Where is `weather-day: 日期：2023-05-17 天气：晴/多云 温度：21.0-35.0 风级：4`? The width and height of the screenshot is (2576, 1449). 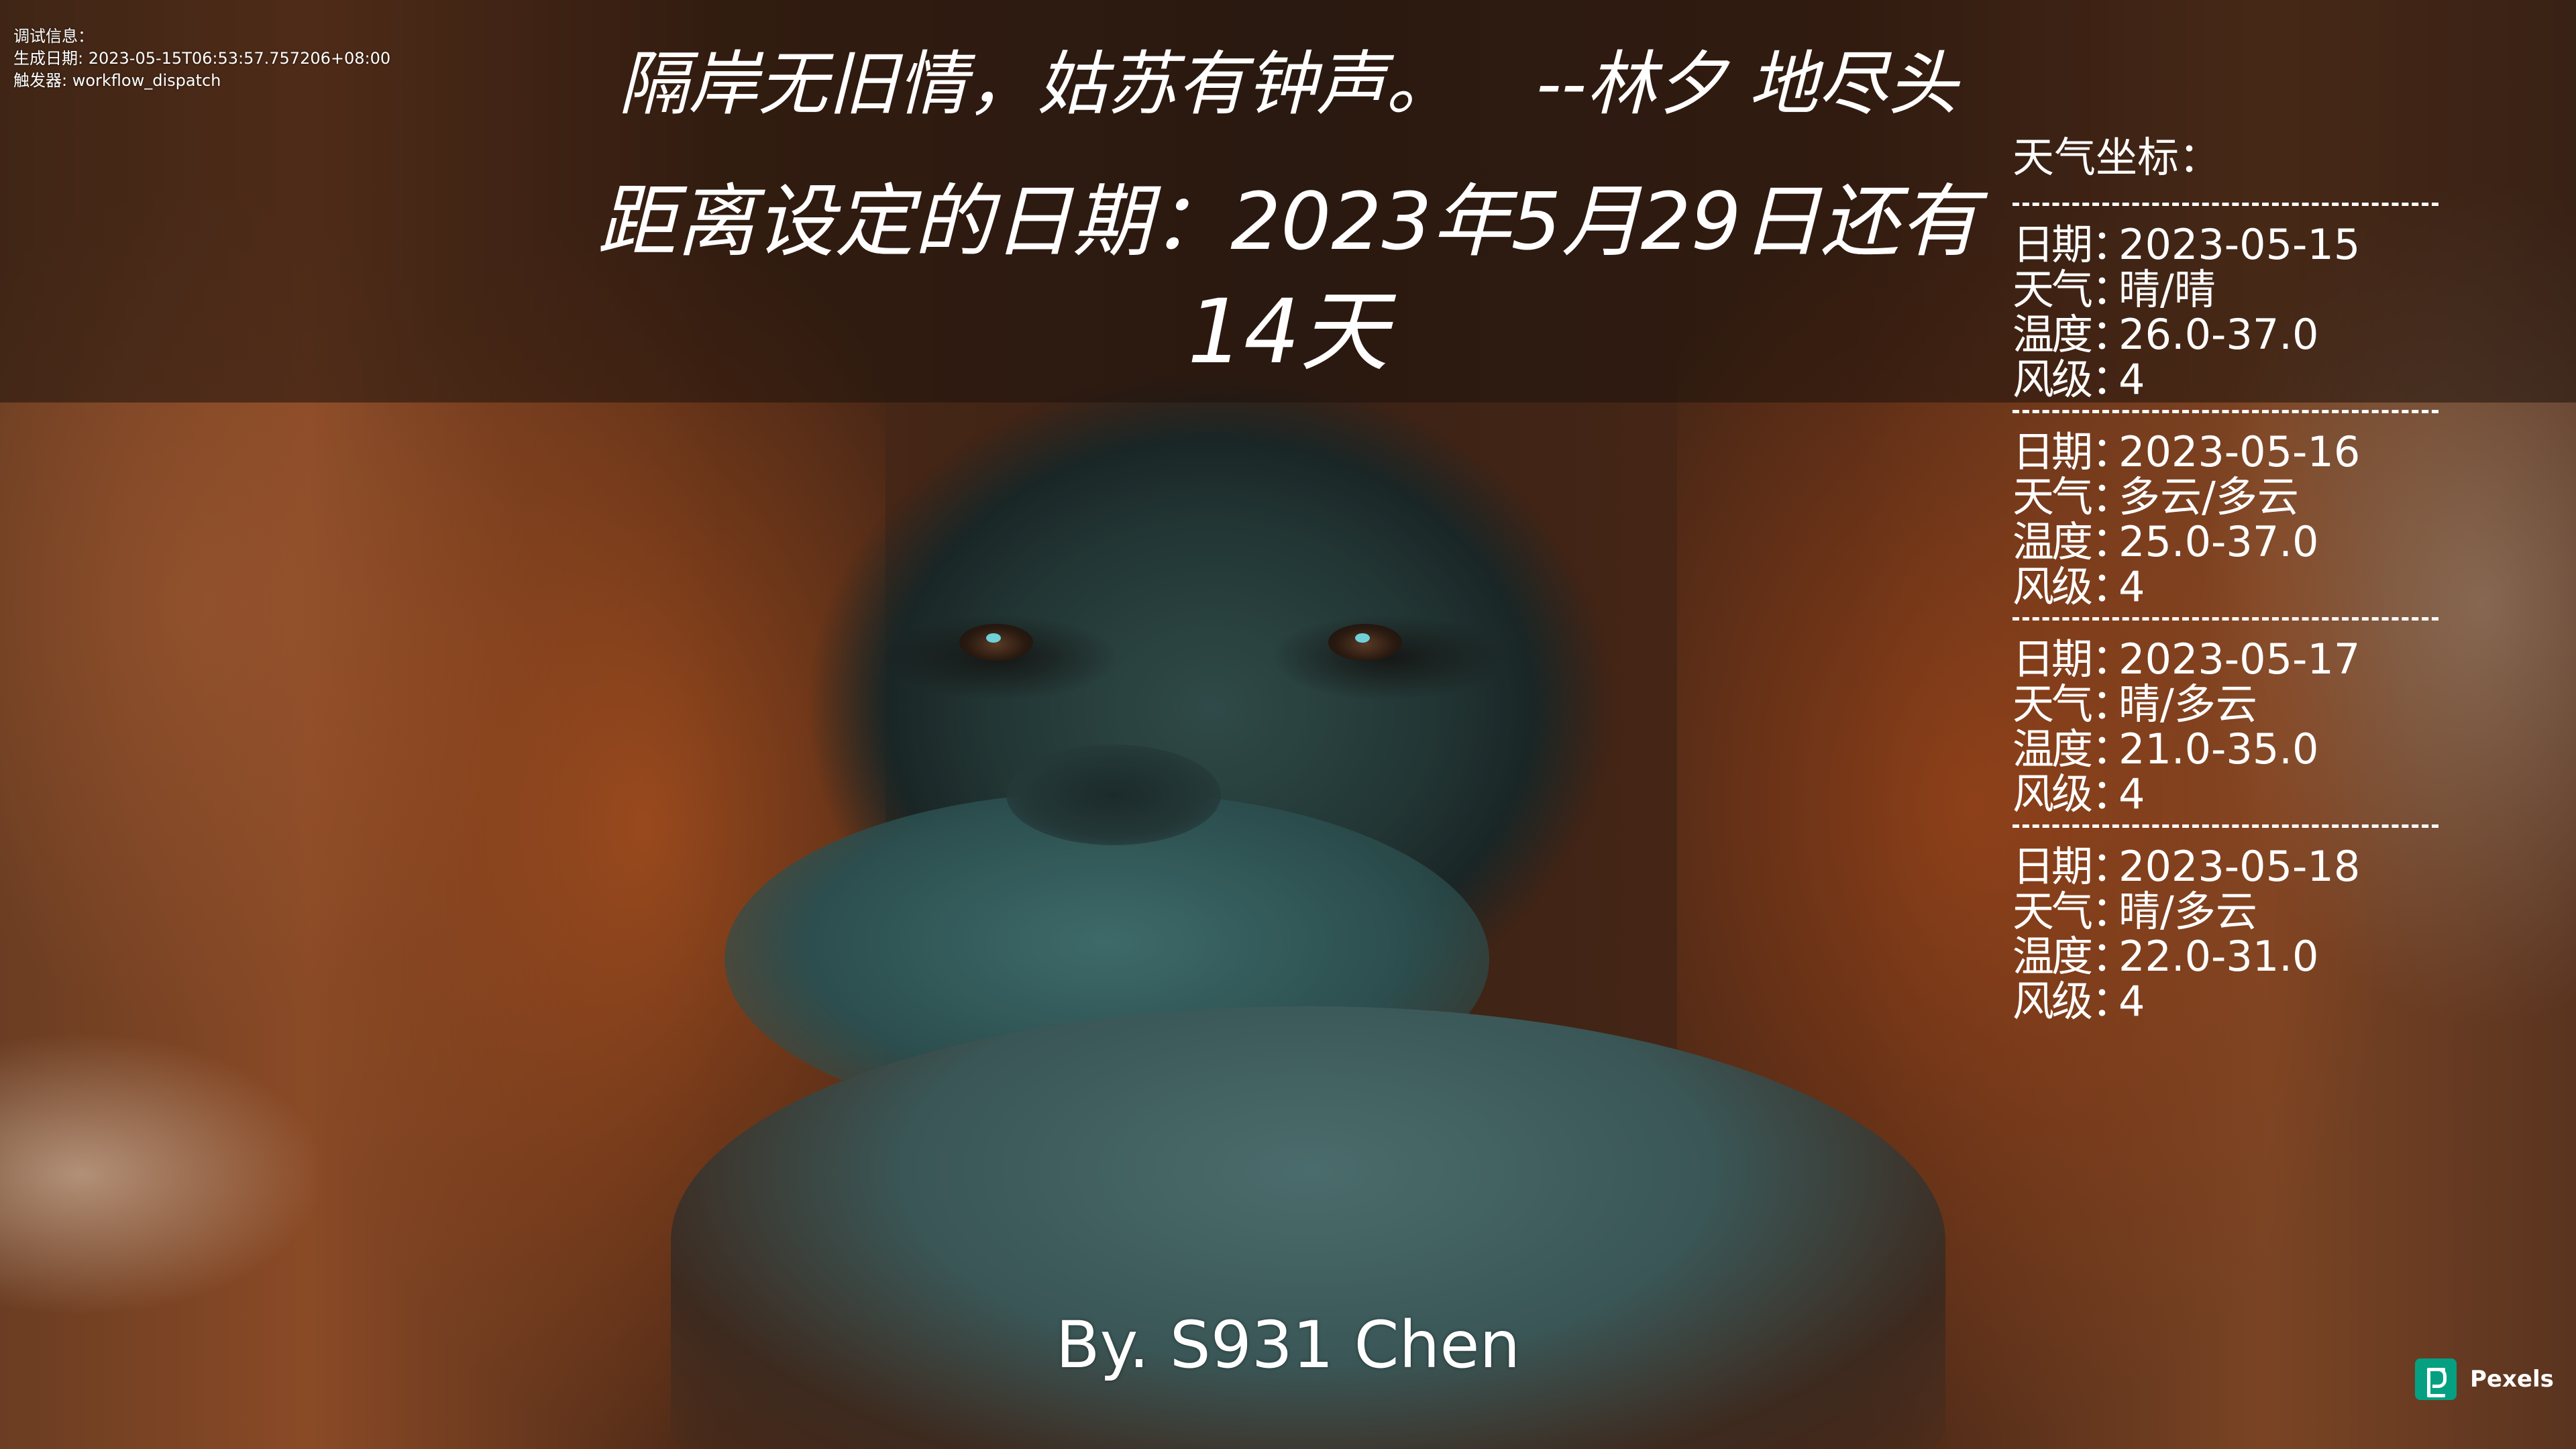 weather-day: 日期：2023-05-17 天气：晴/多云 温度：21.0-35.0 风级：4 is located at coordinates (2233, 726).